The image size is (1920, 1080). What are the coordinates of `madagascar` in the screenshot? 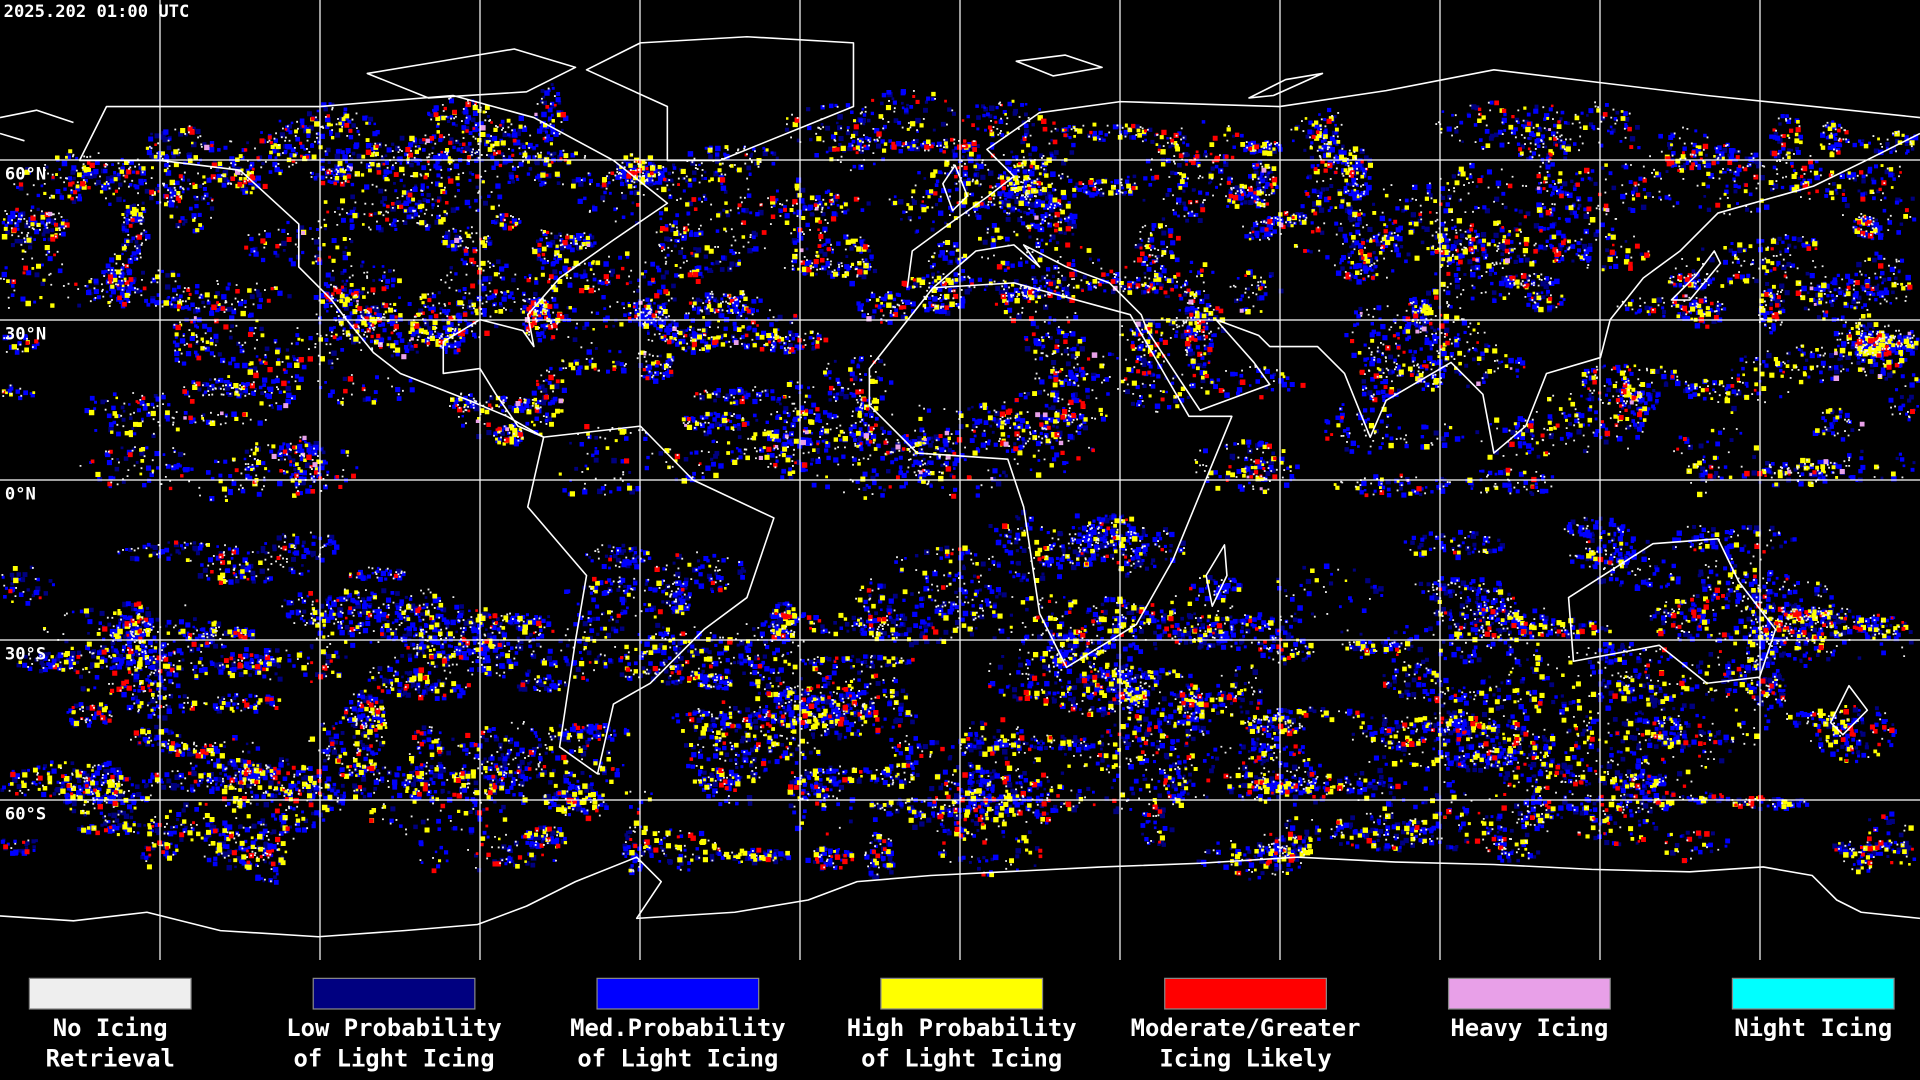 It's located at (1216, 575).